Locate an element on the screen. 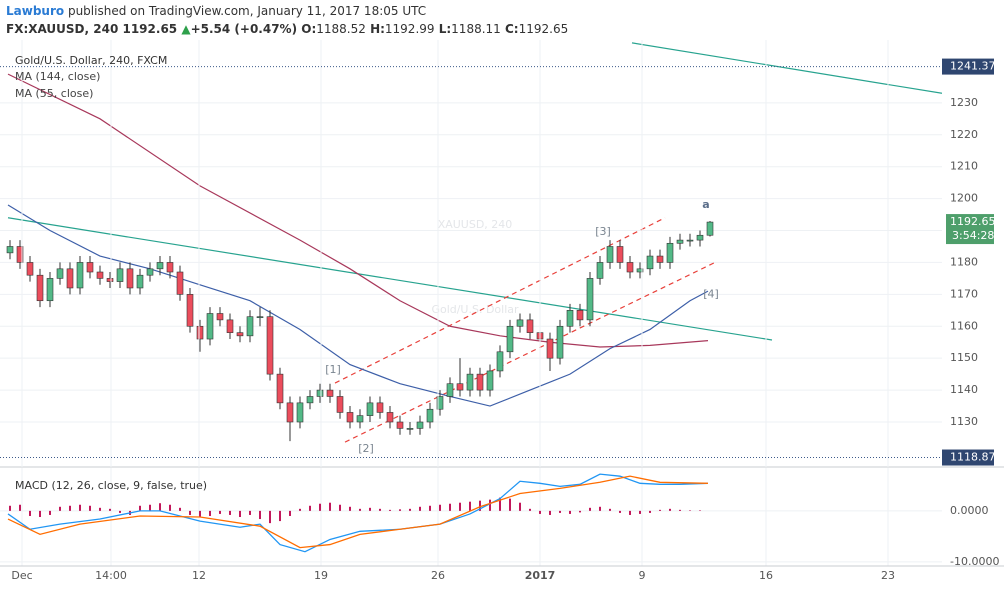  wave-label: [1] is located at coordinates (333, 369).